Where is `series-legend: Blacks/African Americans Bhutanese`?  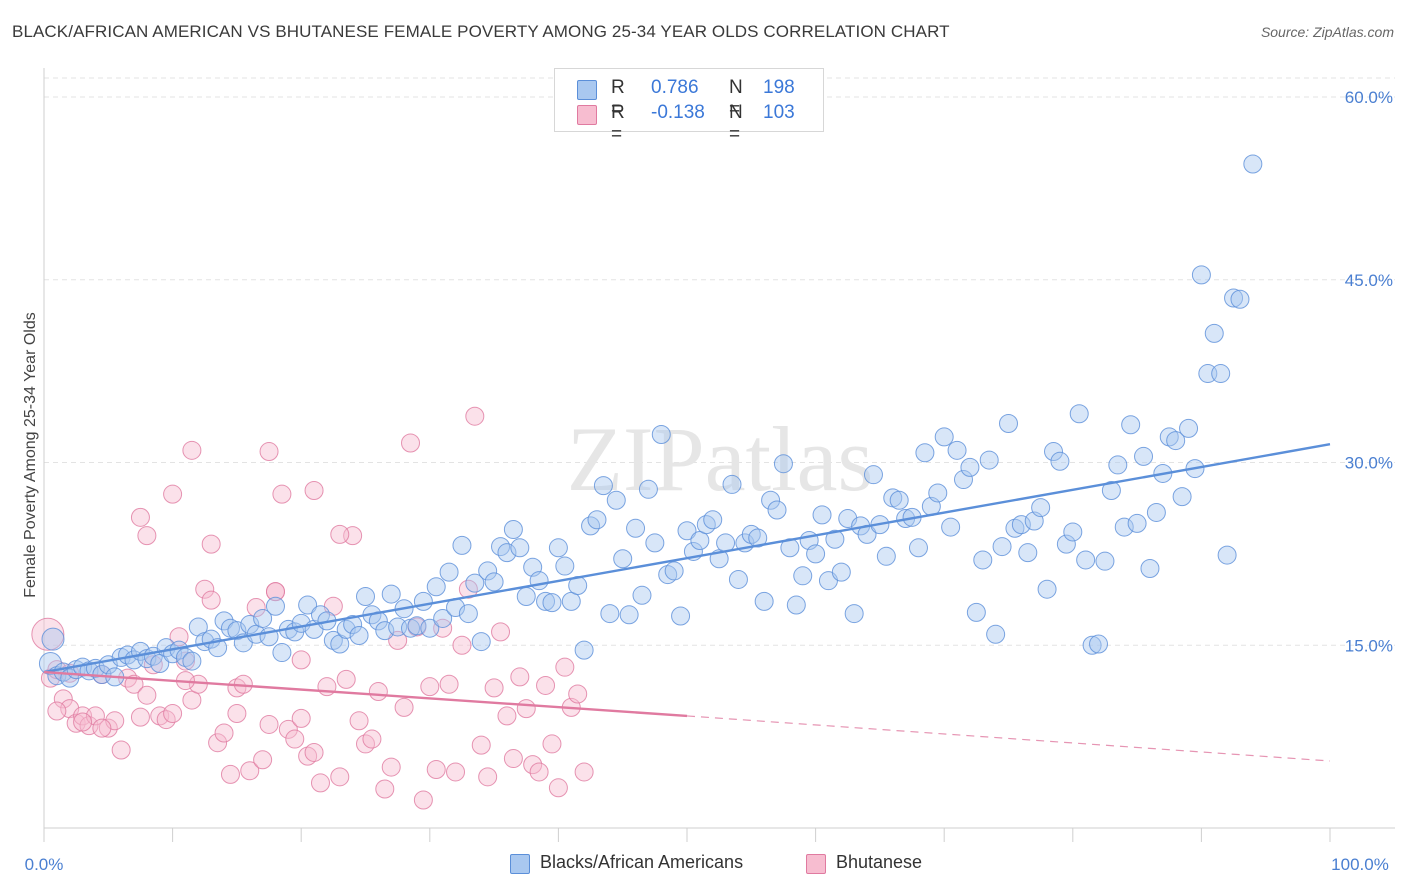 series-legend: Blacks/African Americans Bhutanese is located at coordinates (703, 865).